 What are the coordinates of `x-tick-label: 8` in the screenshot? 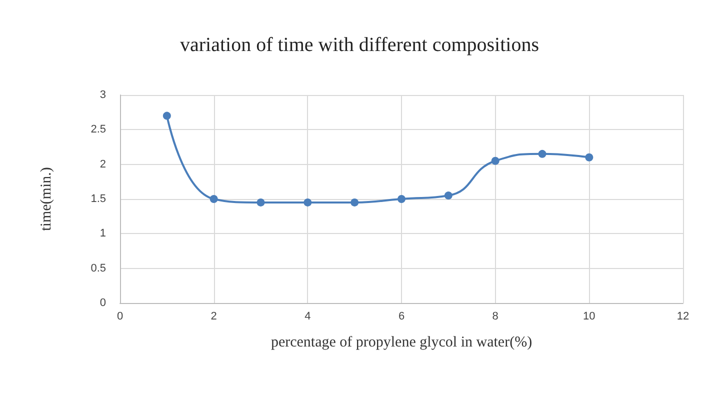 It's located at (495, 316).